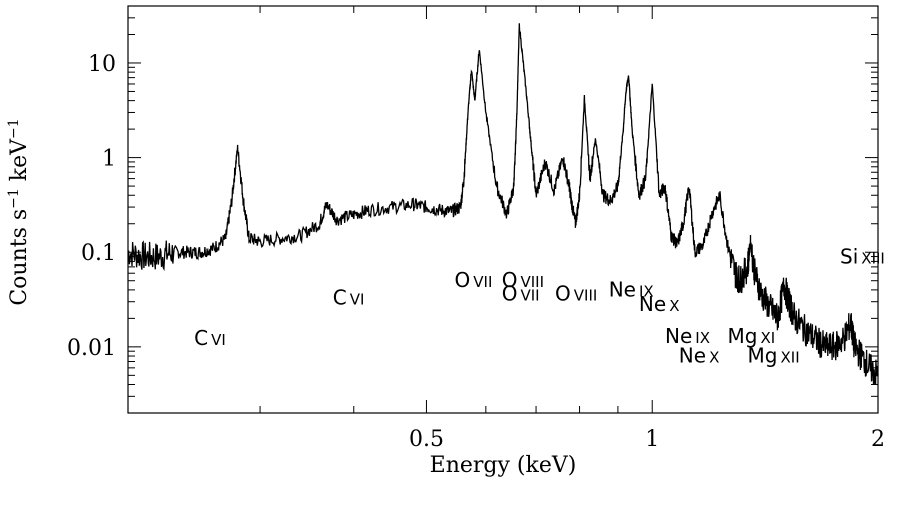 This screenshot has width=909, height=508. I want to click on line-label: Mg XII, so click(774, 356).